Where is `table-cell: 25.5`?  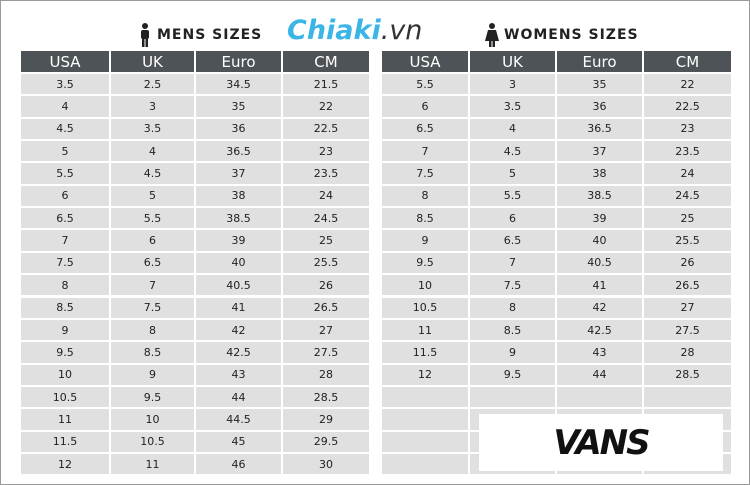 table-cell: 25.5 is located at coordinates (687, 240).